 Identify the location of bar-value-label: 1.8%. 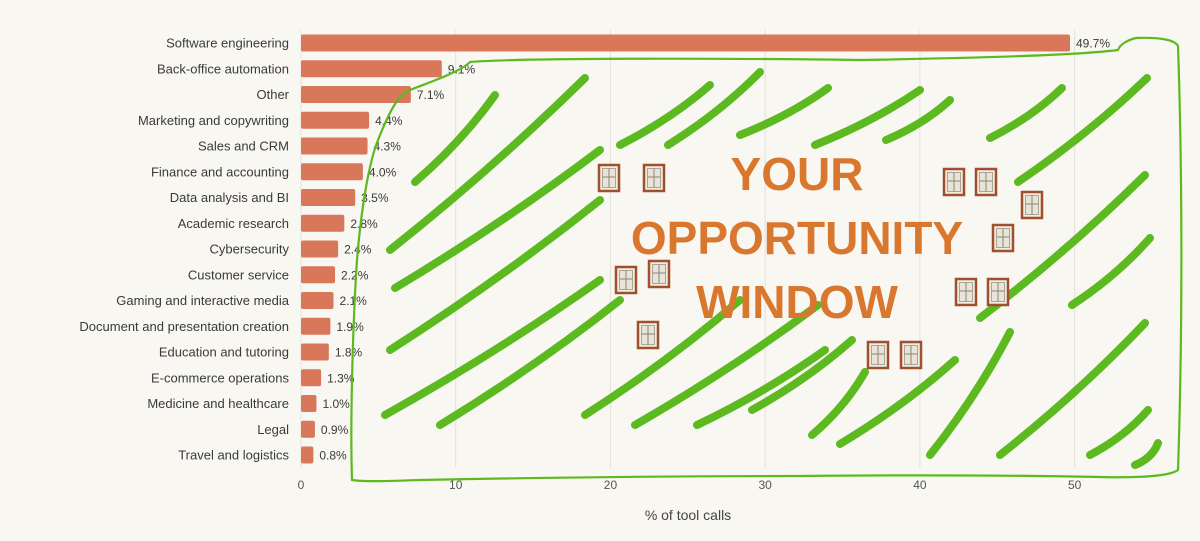
(349, 353).